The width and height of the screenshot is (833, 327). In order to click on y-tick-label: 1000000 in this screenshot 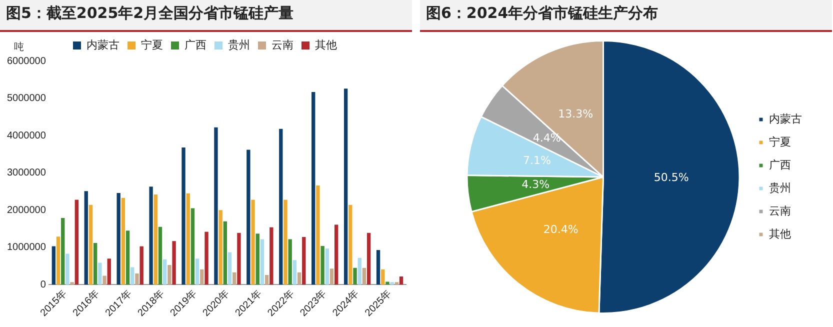, I will do `click(26, 248)`.